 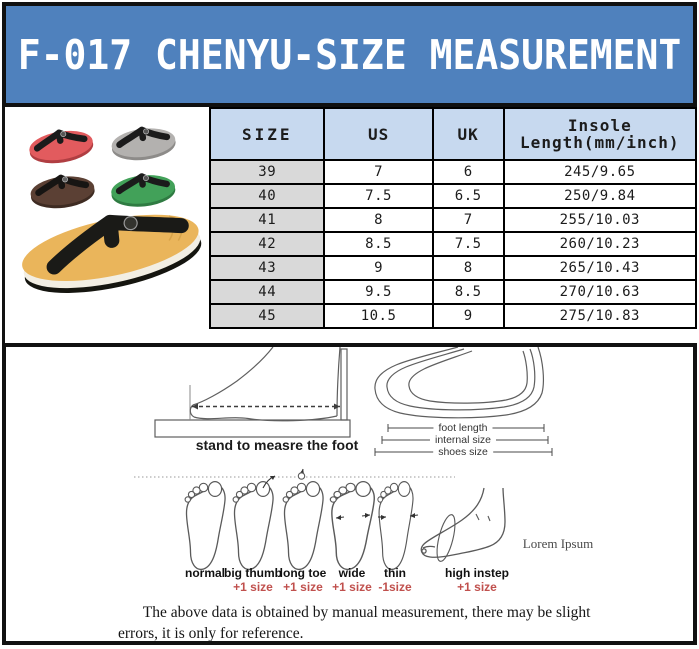 What do you see at coordinates (463, 452) in the screenshot?
I see `dim-label-shoes-size: shoes size` at bounding box center [463, 452].